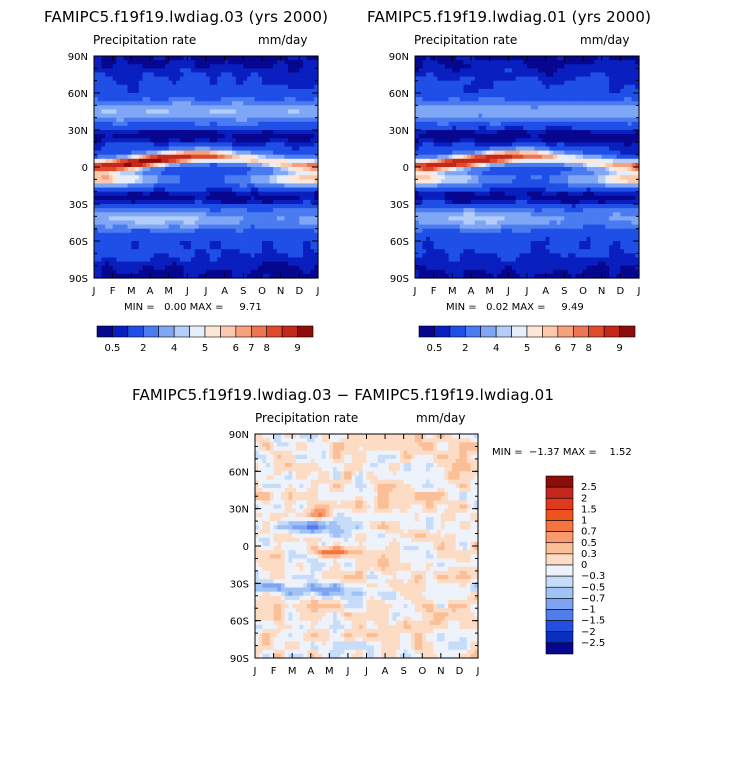 Image resolution: width=733 pixels, height=768 pixels. I want to click on panel-a-title: FAMIPC5.f19f19.lwdiag.03 (yrs 2000), so click(186, 17).